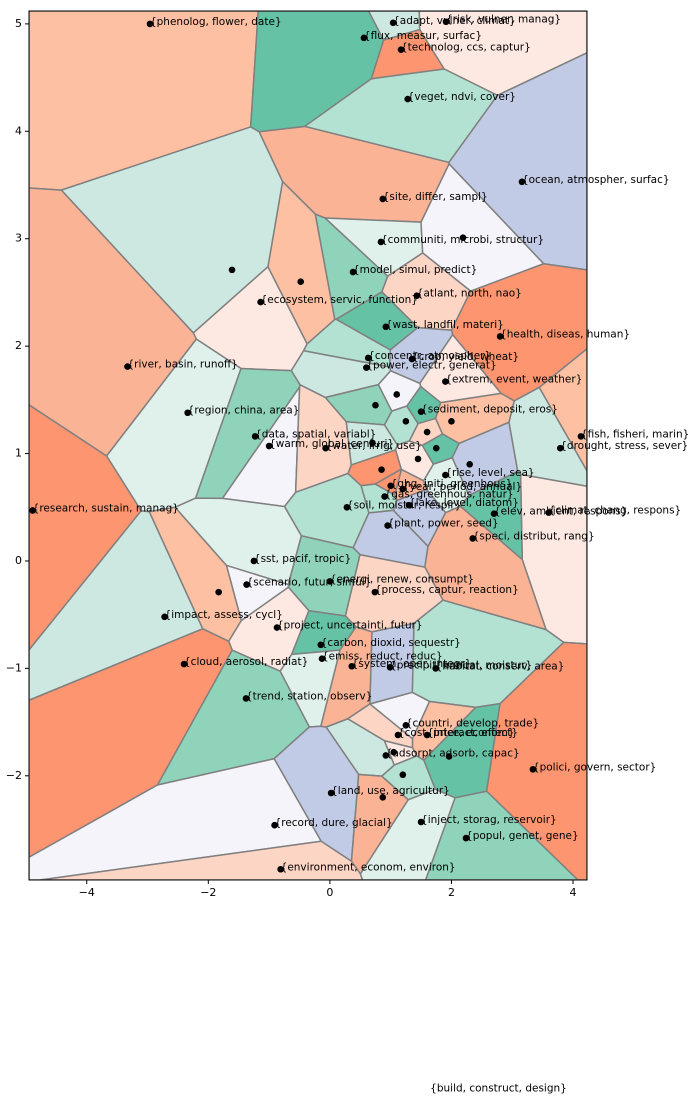  I want to click on point-label: {site, differ, sampl}, so click(435, 197).